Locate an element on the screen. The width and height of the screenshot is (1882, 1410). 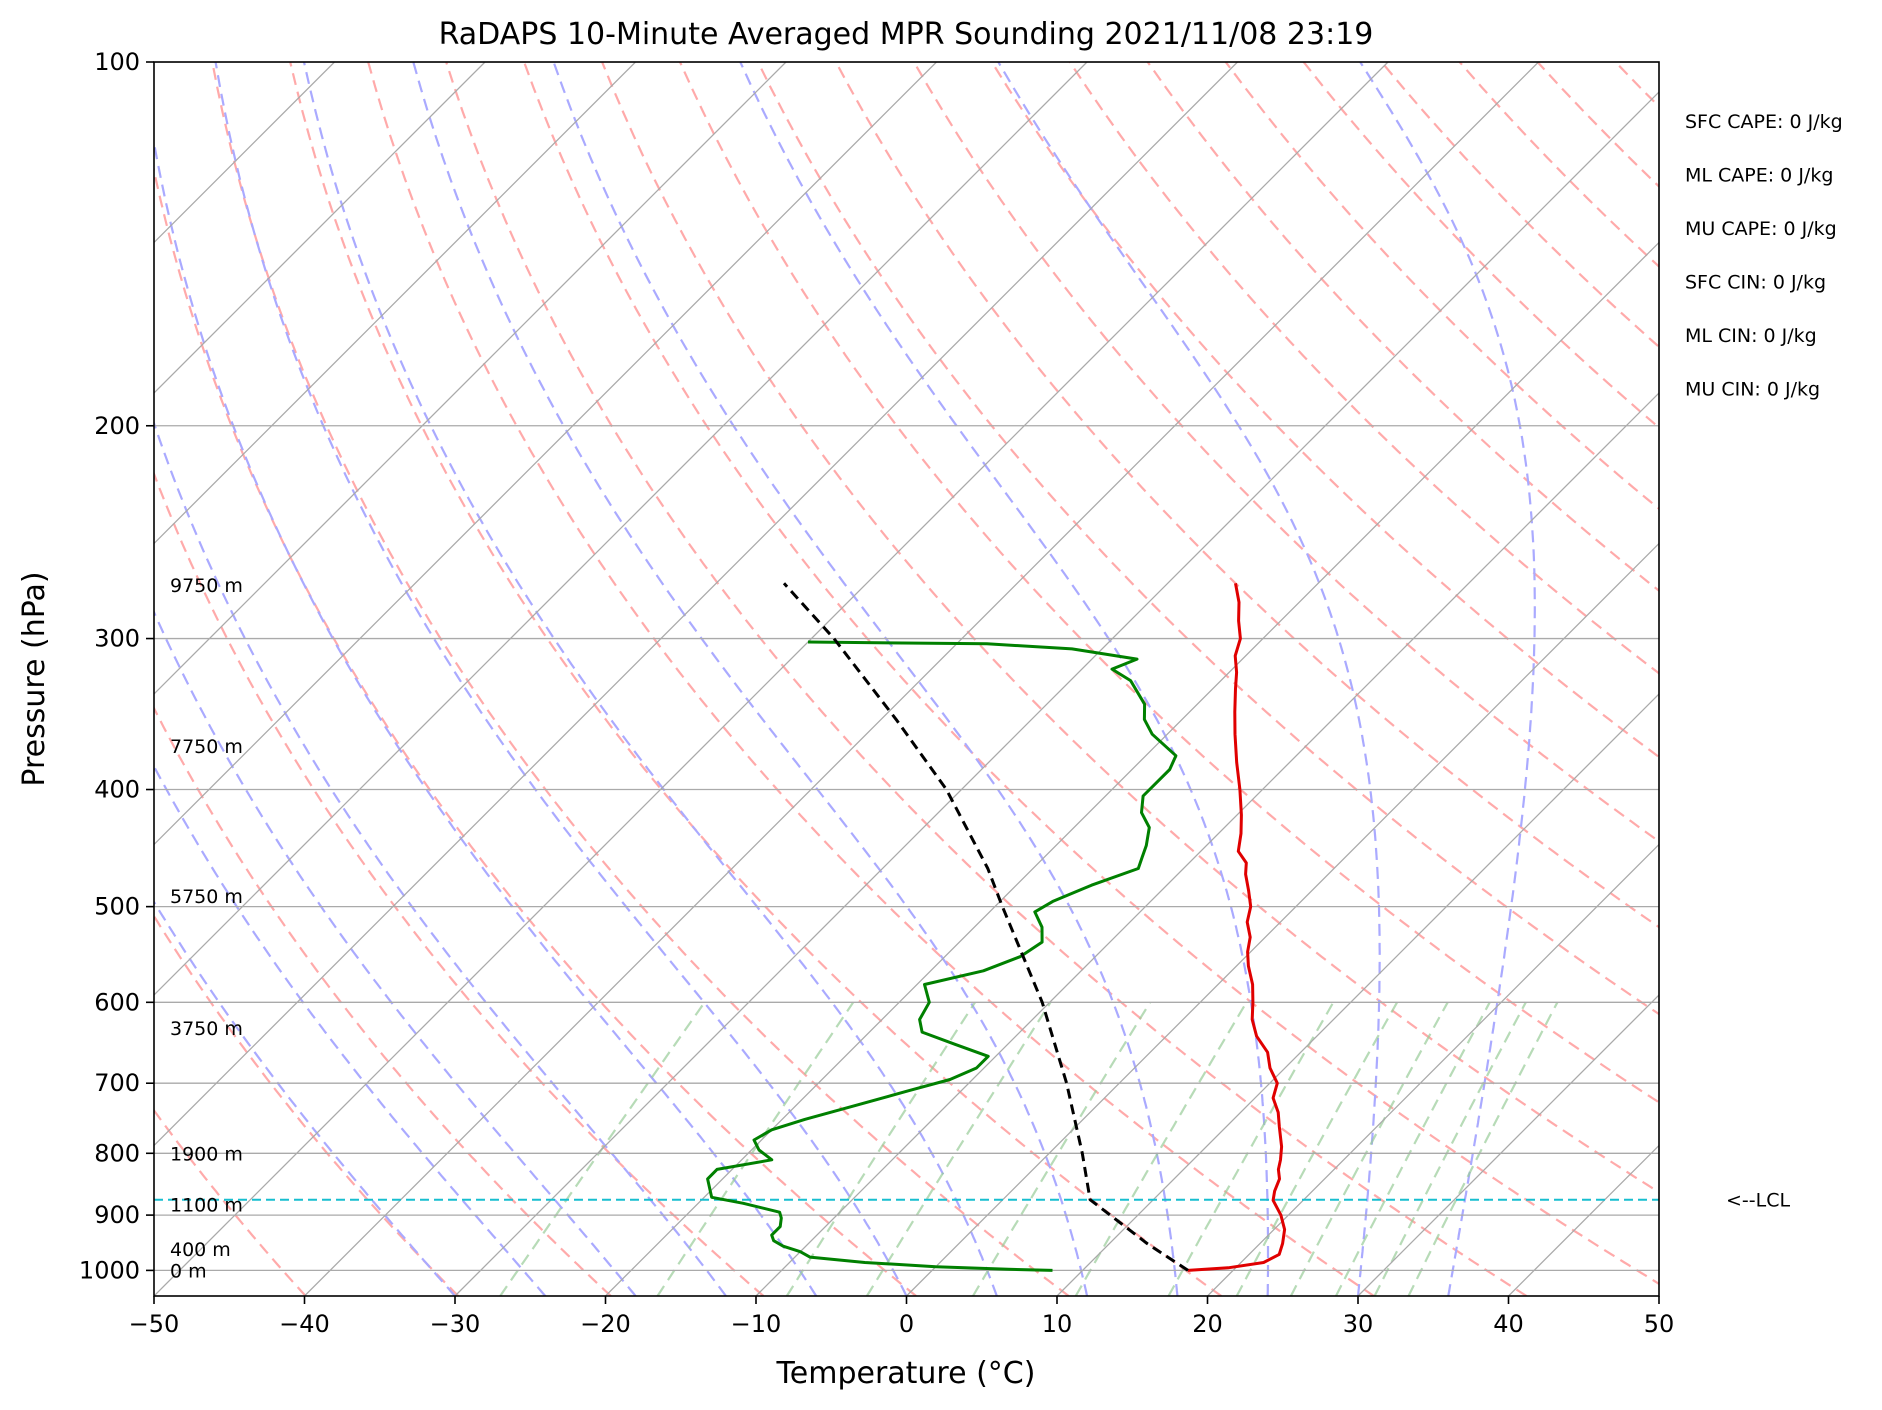
height-label: 0 m is located at coordinates (188, 1271).